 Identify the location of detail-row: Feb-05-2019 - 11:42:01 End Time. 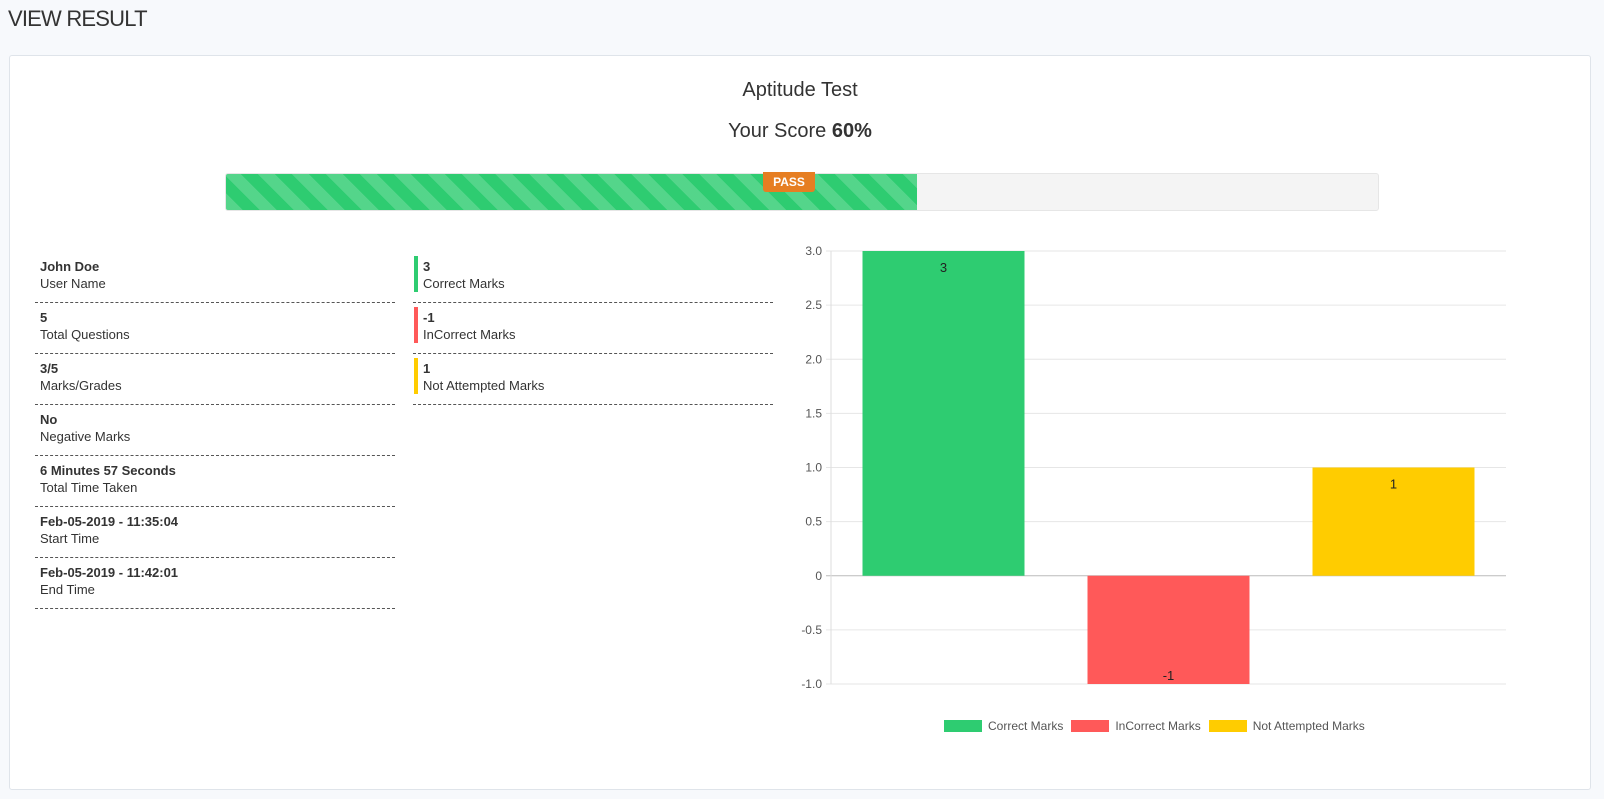
(215, 583).